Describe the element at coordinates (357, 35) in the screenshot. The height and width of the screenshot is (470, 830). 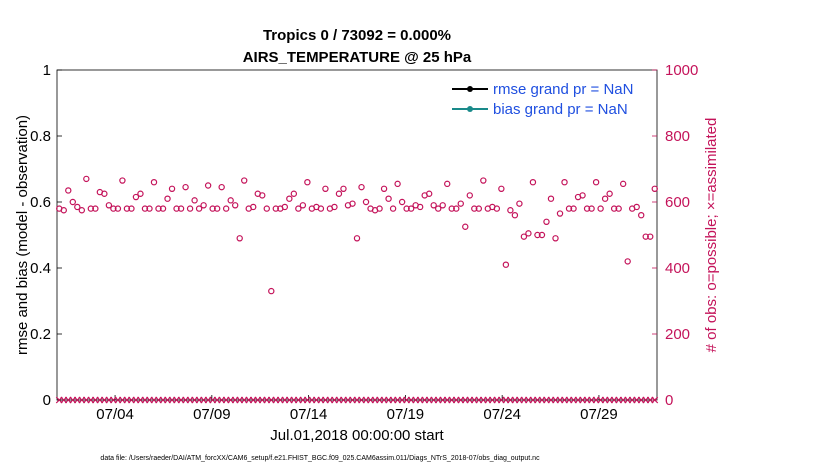
I see `chart-title: Tropics 0 / 73092 = 0.000%` at that location.